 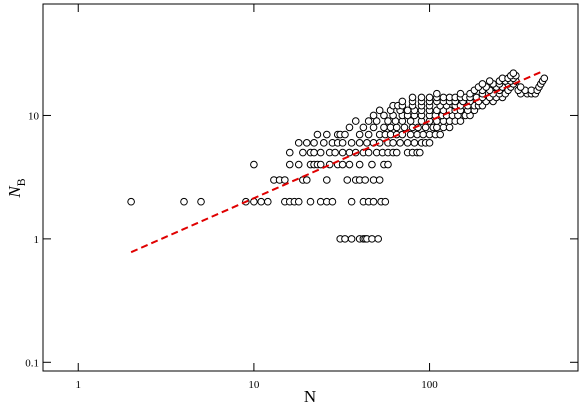 What do you see at coordinates (310, 396) in the screenshot?
I see `x-axis-title: N` at bounding box center [310, 396].